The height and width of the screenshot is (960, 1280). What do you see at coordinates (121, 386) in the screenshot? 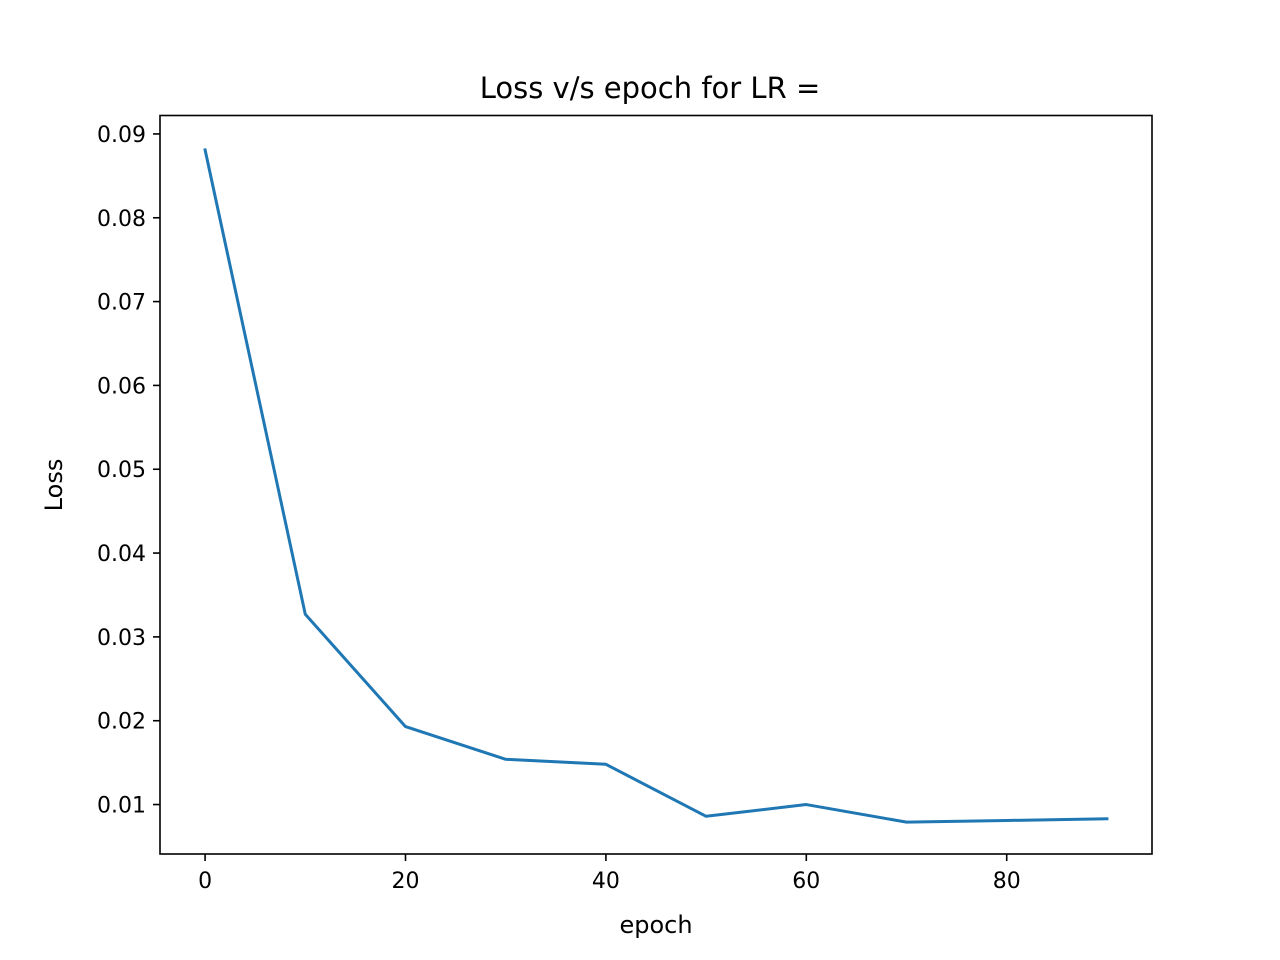
I see `y-tick-label: 0.06` at bounding box center [121, 386].